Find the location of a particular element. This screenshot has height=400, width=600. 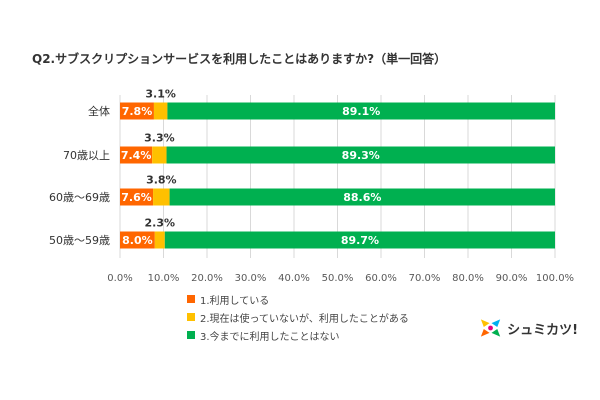

legend-item-2: 2.現在は使っていないが、利用したことがある is located at coordinates (298, 317).